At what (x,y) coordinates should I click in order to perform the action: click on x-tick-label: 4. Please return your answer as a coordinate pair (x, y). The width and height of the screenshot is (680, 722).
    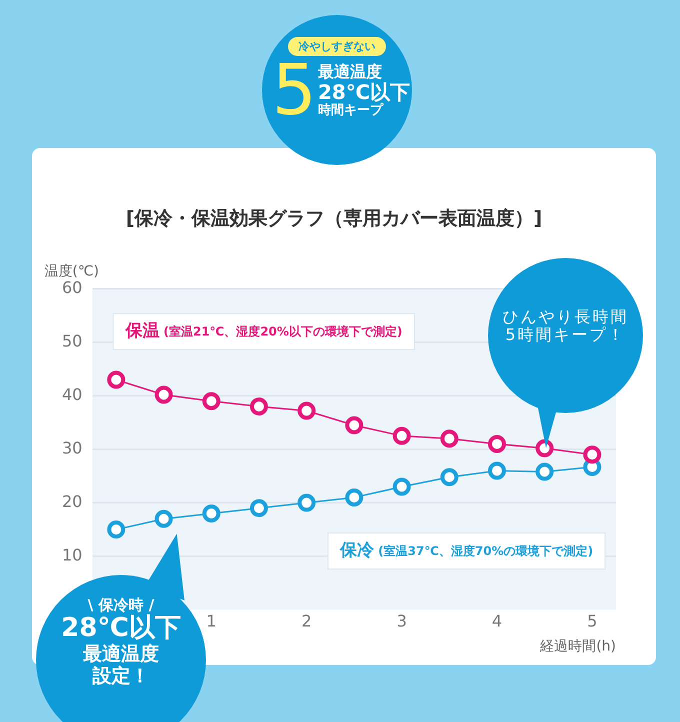
    Looking at the image, I should click on (497, 621).